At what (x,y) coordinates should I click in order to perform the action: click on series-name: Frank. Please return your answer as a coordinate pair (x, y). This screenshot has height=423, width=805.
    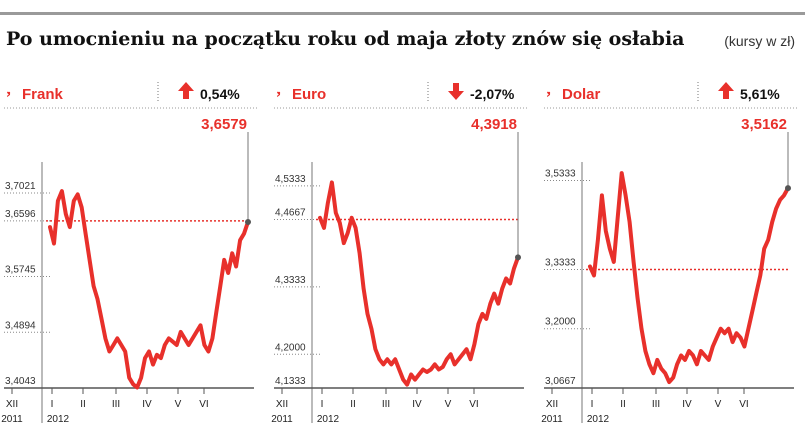
    Looking at the image, I should click on (43, 94).